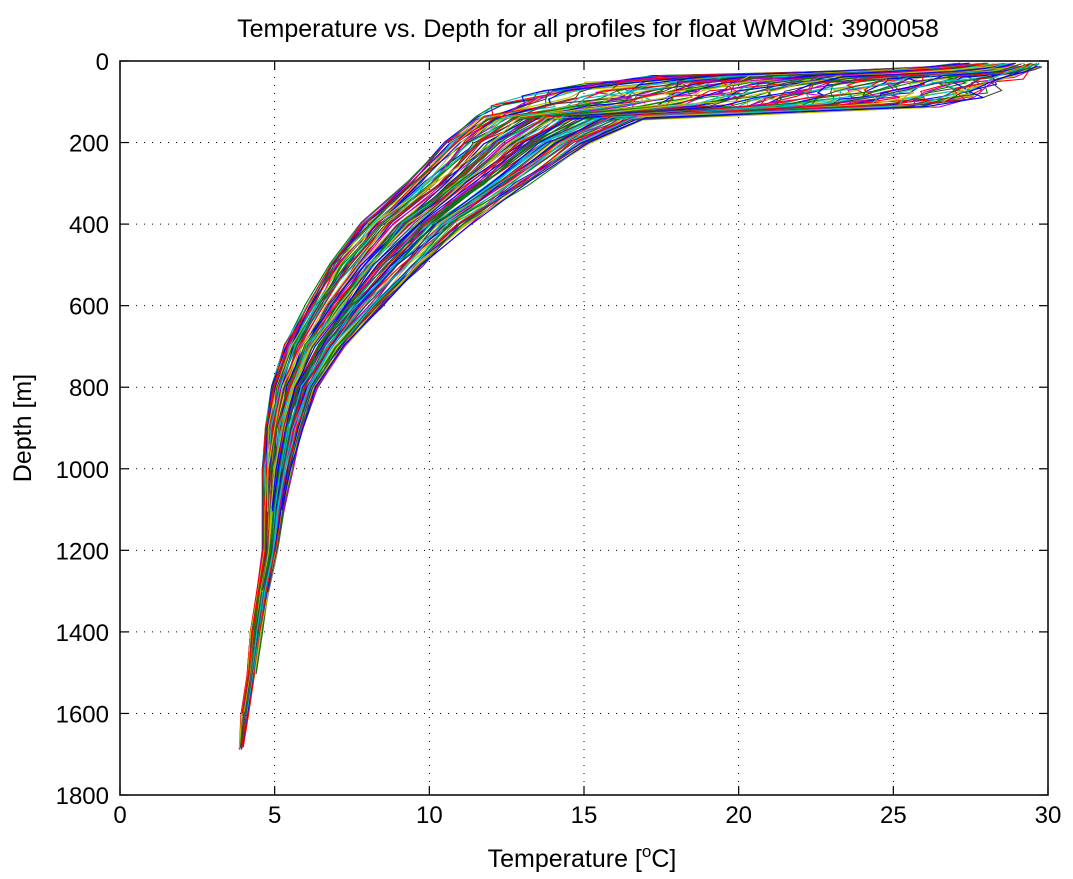  What do you see at coordinates (429, 815) in the screenshot?
I see `x-tick-label: 10` at bounding box center [429, 815].